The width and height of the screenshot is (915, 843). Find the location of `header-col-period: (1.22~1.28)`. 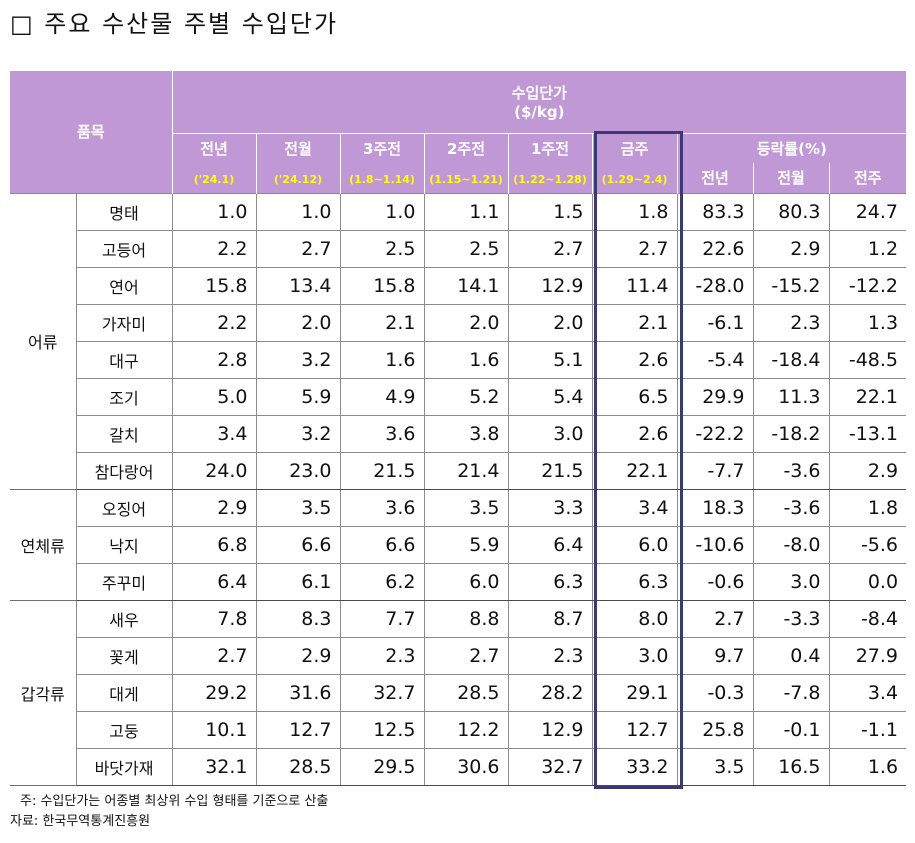

header-col-period: (1.22~1.28) is located at coordinates (550, 179).